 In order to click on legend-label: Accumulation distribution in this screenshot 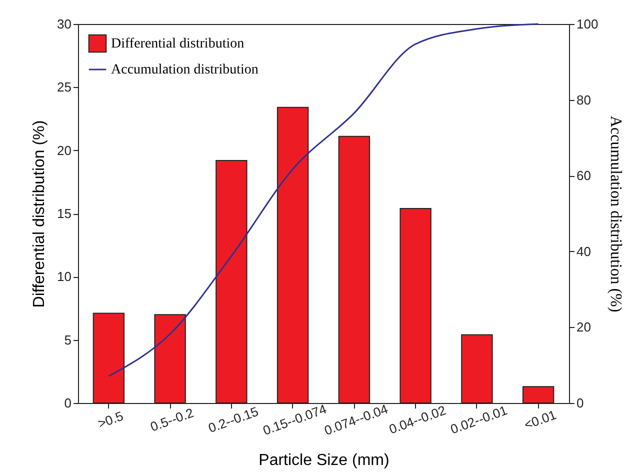, I will do `click(184, 70)`.